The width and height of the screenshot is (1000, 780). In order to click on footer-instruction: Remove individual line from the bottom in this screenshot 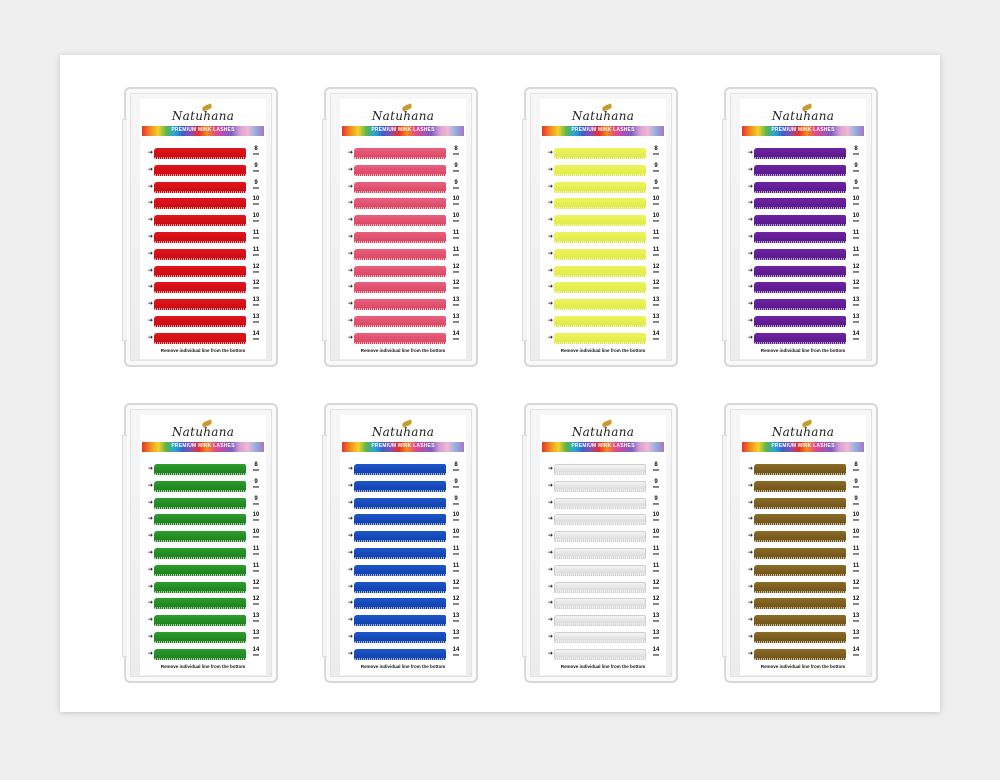, I will do `click(203, 666)`.